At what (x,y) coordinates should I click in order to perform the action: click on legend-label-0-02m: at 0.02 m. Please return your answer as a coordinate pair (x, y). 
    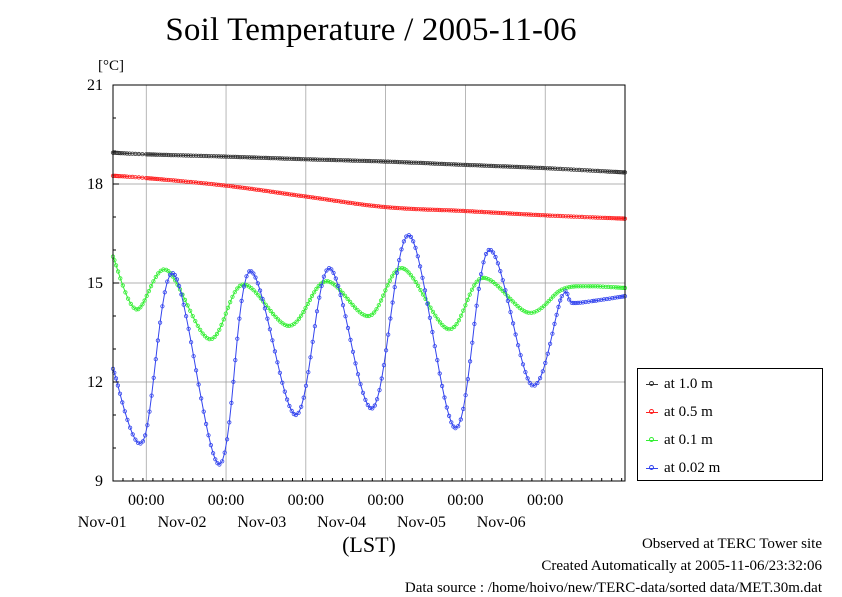
    Looking at the image, I should click on (692, 467).